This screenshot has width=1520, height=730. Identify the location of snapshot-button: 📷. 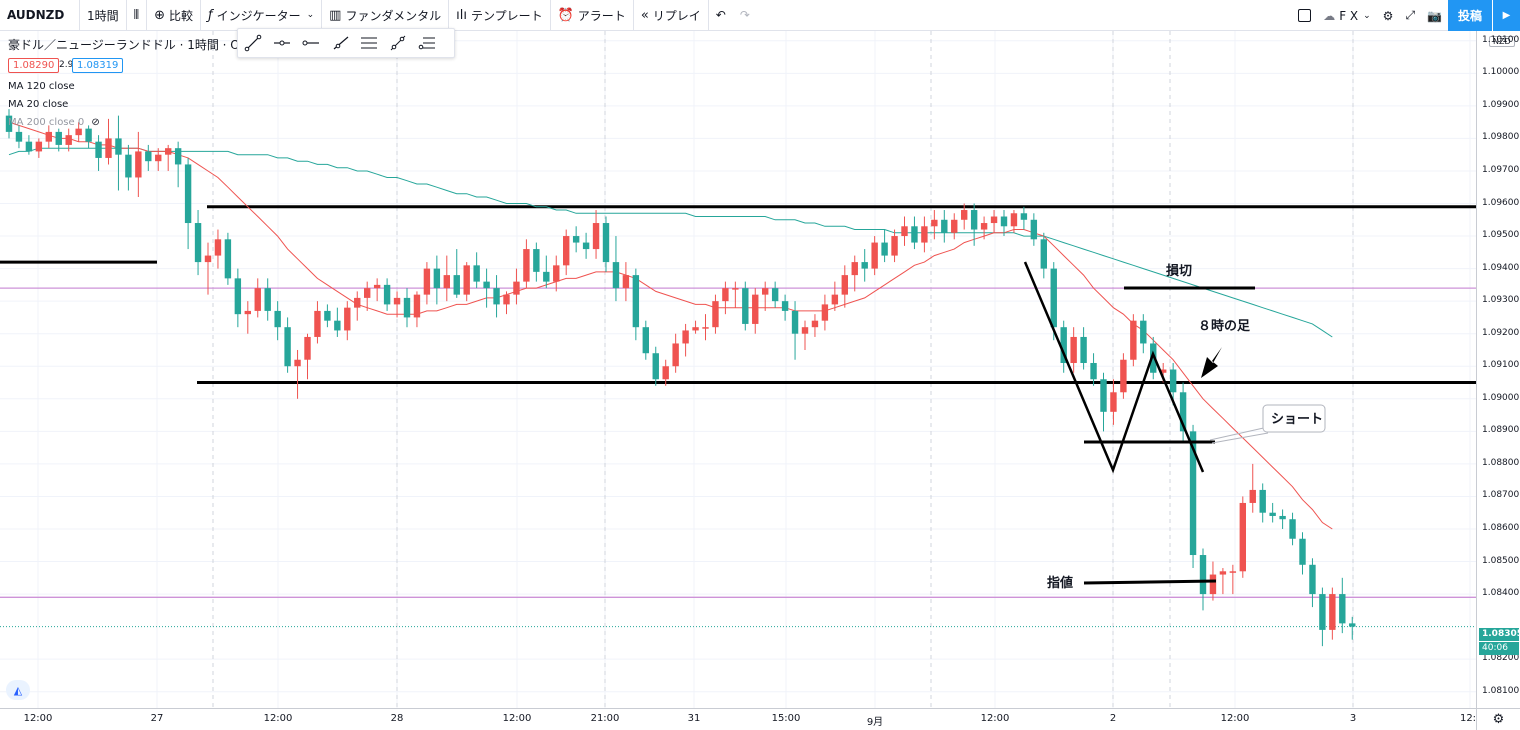
(1434, 15).